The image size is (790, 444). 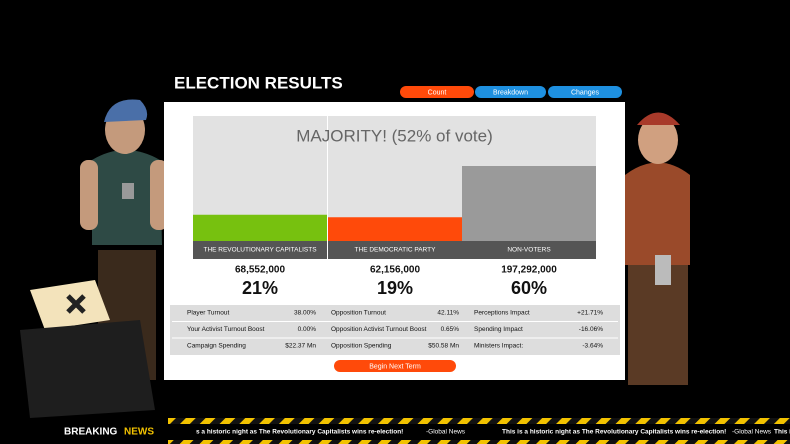 What do you see at coordinates (592, 346) in the screenshot?
I see `stat-value: -3.64%` at bounding box center [592, 346].